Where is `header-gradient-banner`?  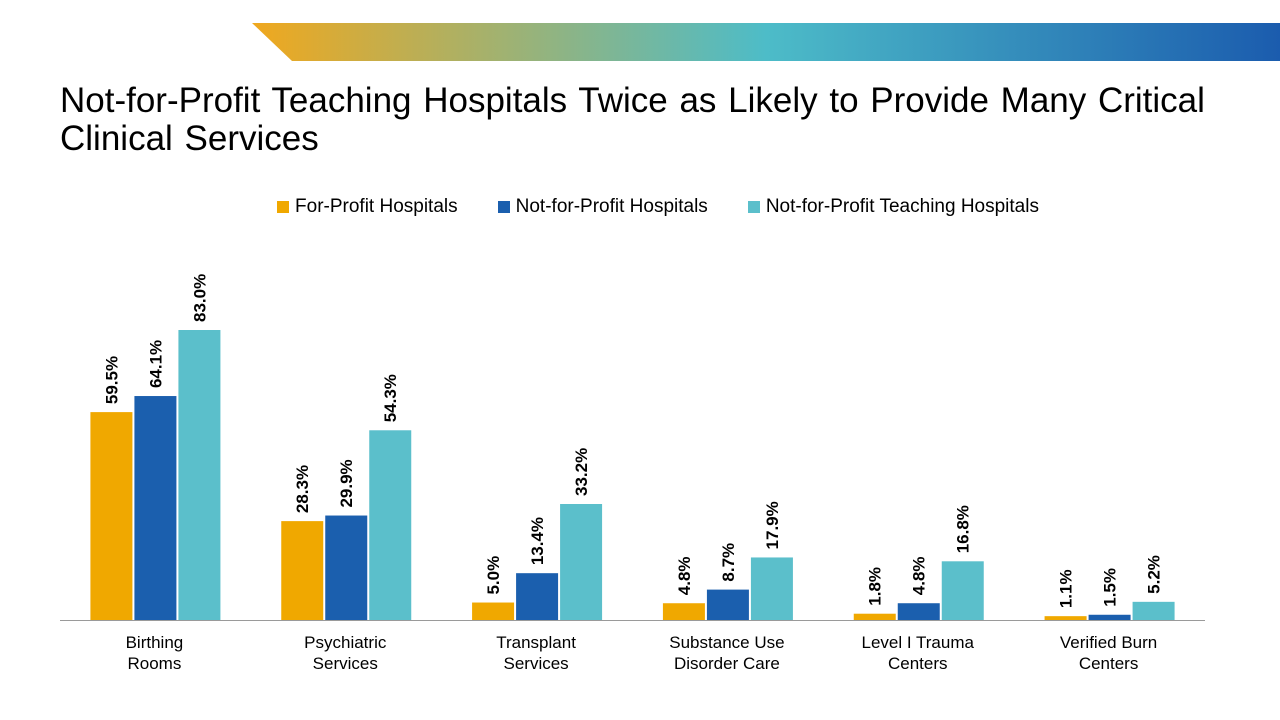 header-gradient-banner is located at coordinates (766, 42).